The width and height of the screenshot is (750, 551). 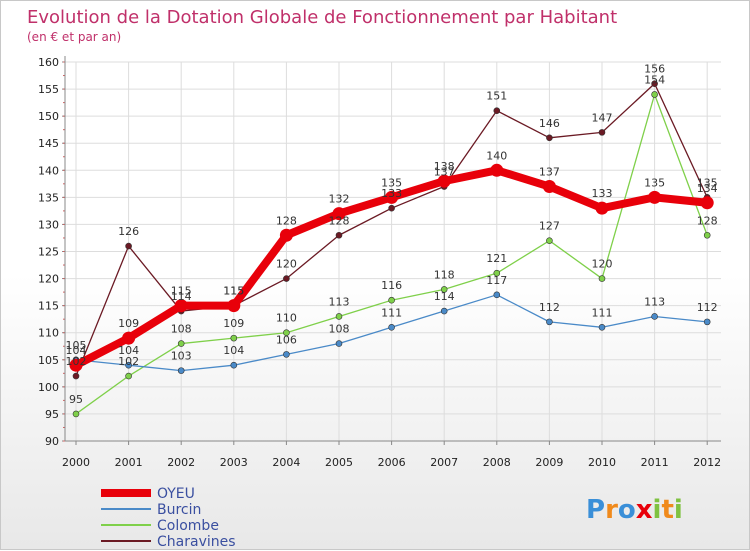 What do you see at coordinates (654, 301) in the screenshot?
I see `data-label-burcin: 113` at bounding box center [654, 301].